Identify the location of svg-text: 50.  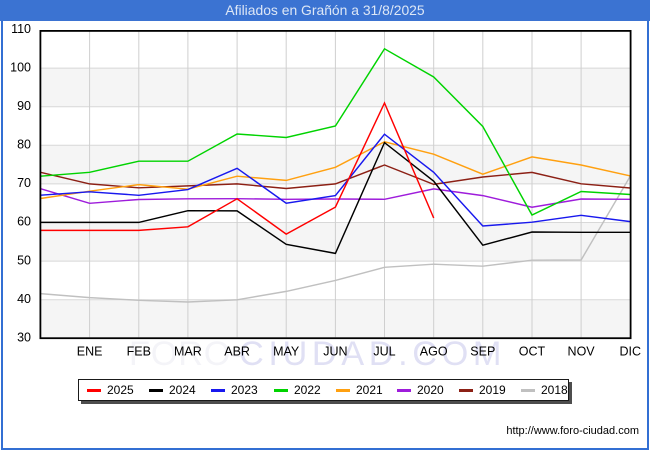
(24, 260).